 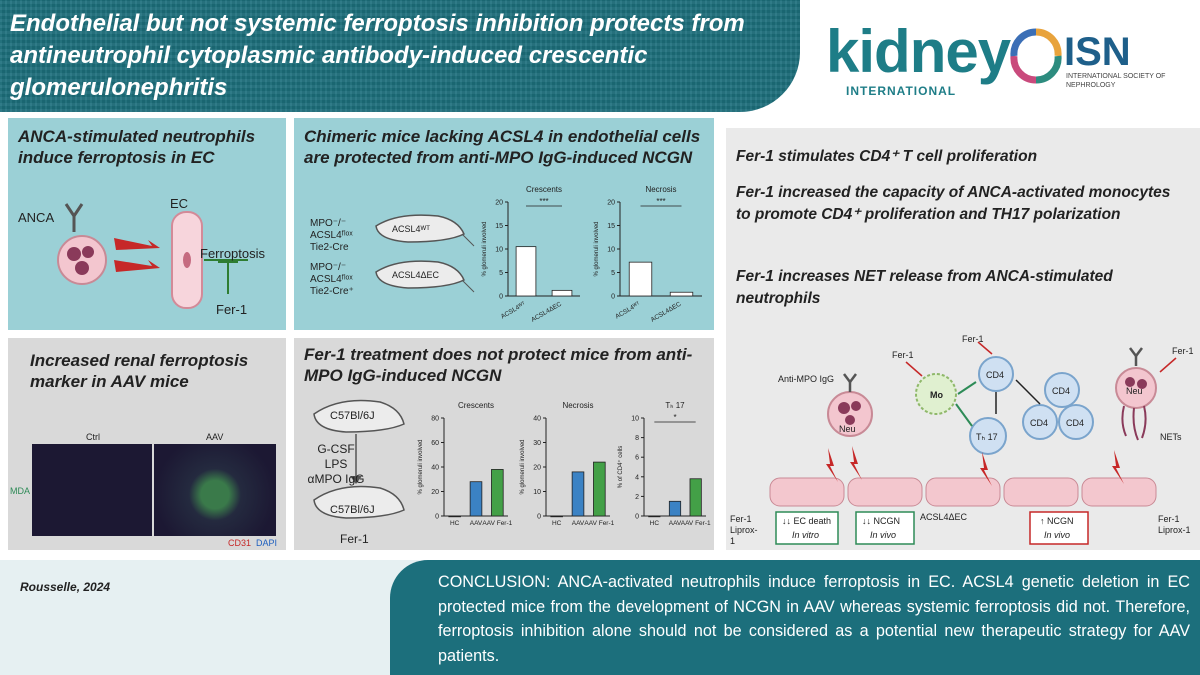 What do you see at coordinates (903, 355) in the screenshot?
I see `fer1-mo-label: Fer-1` at bounding box center [903, 355].